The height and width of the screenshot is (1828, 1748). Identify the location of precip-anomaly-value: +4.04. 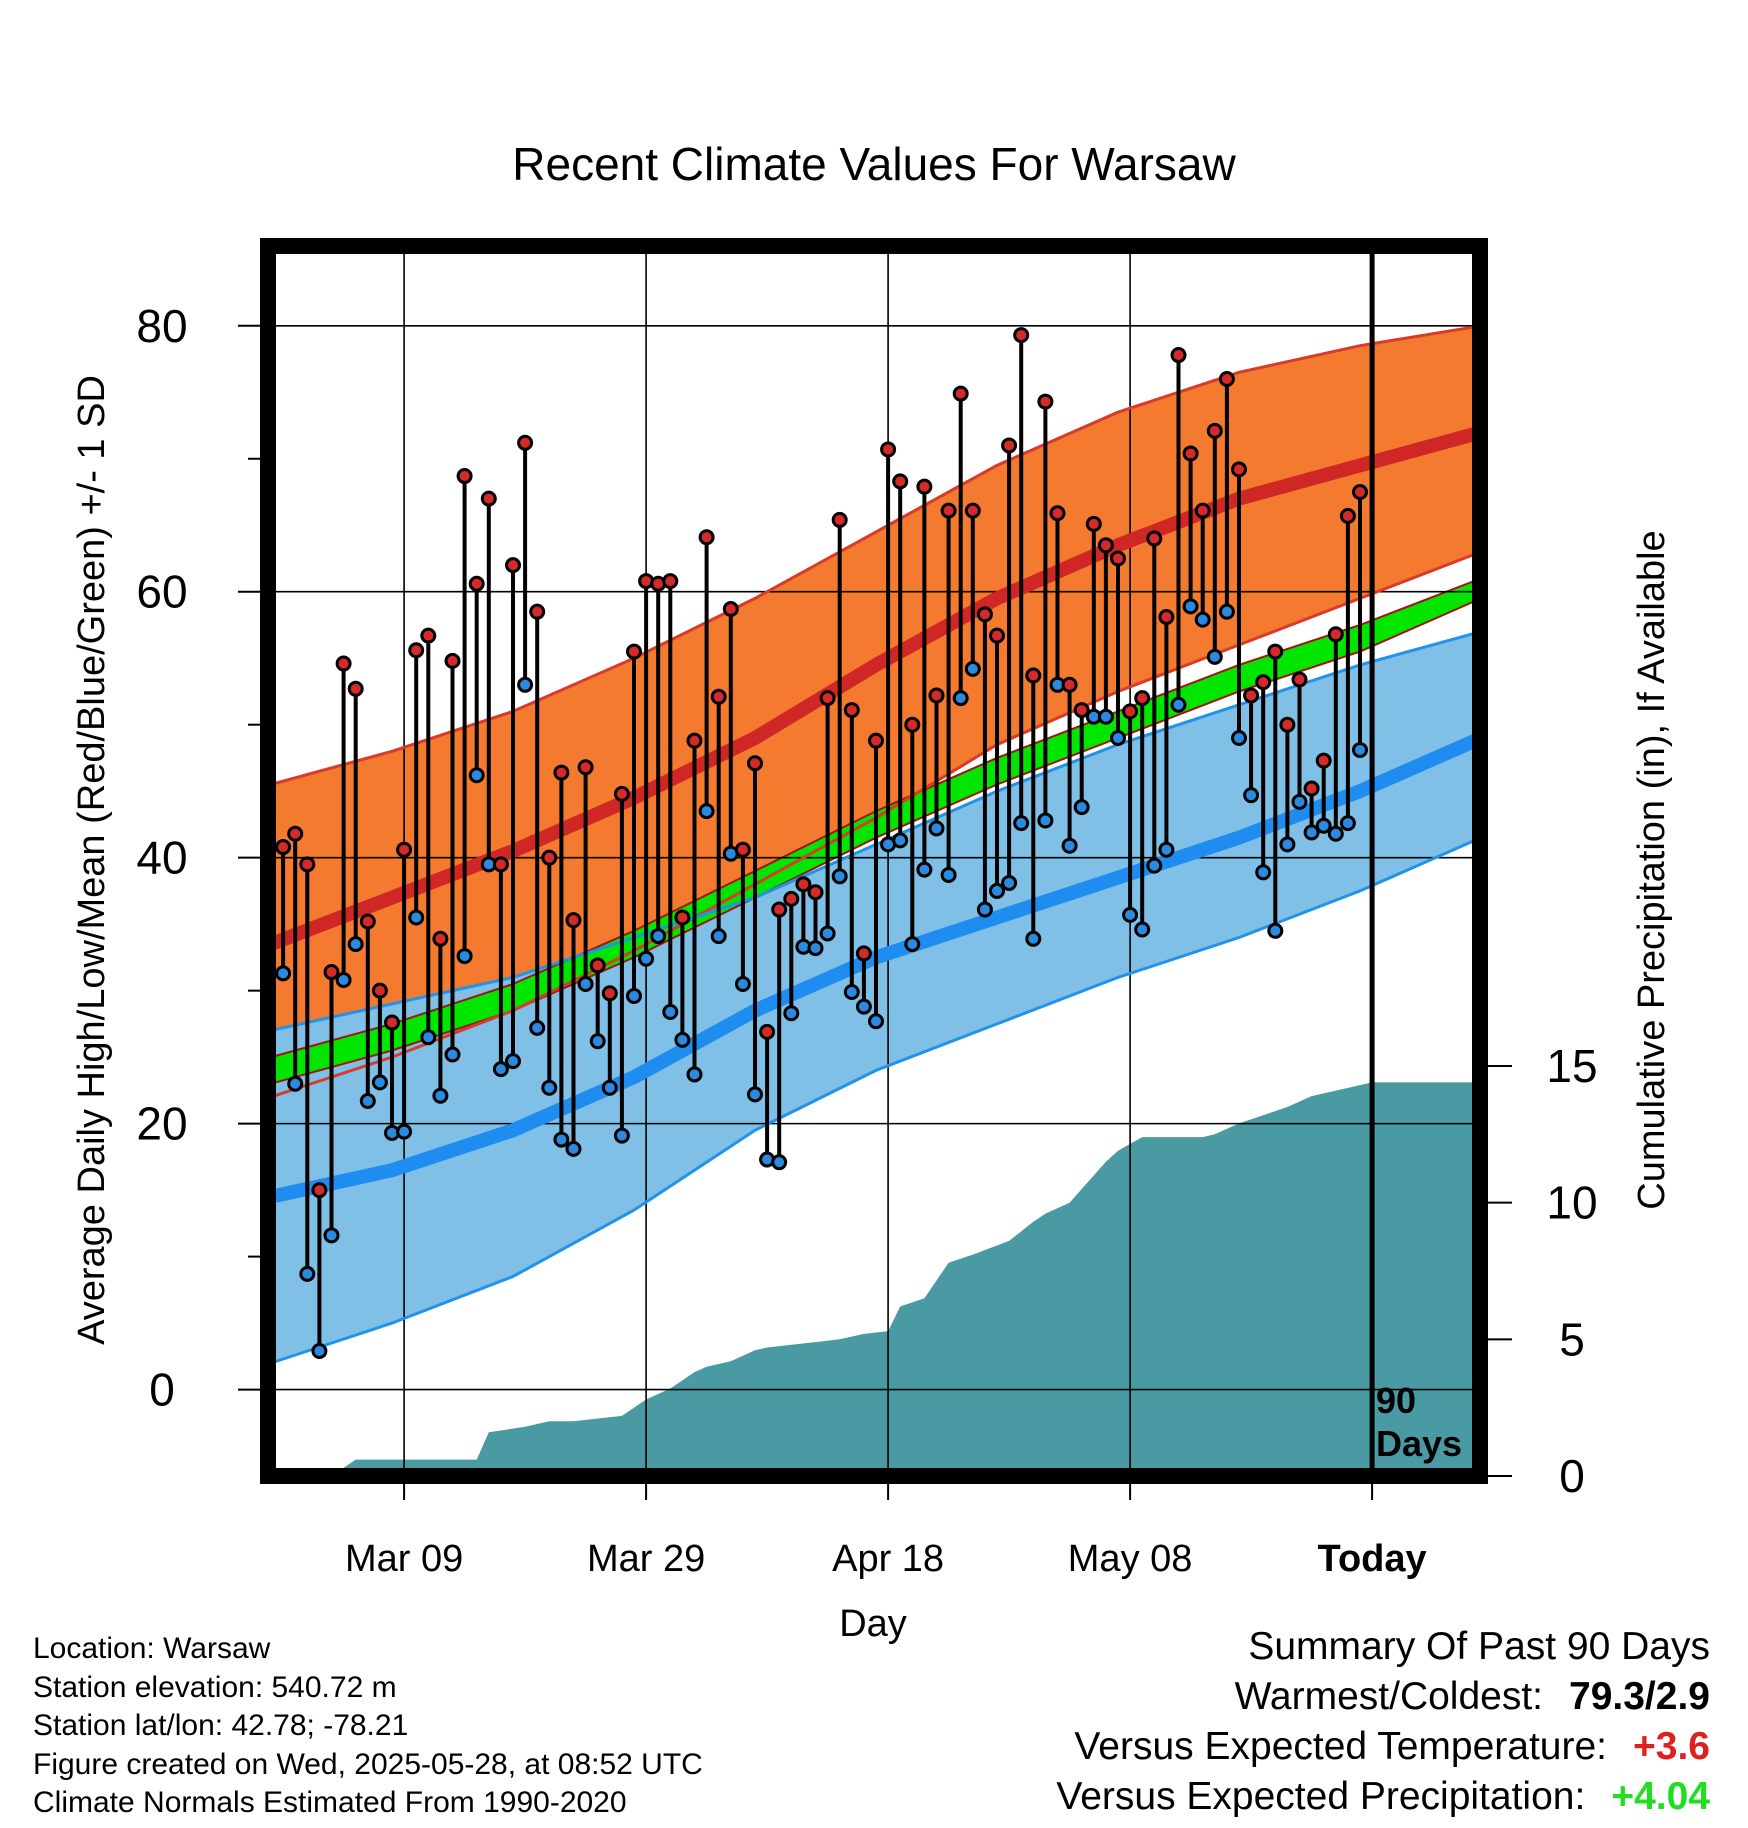
(1660, 1796).